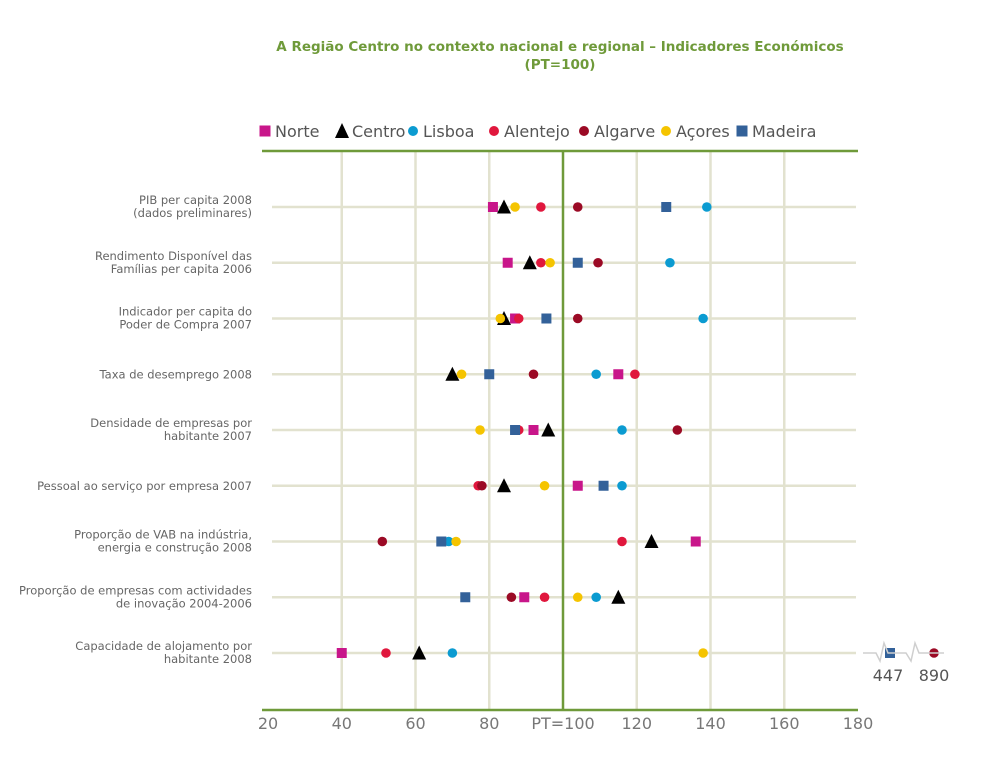  Describe the element at coordinates (784, 723) in the screenshot. I see `x-tick-label: 160` at that location.